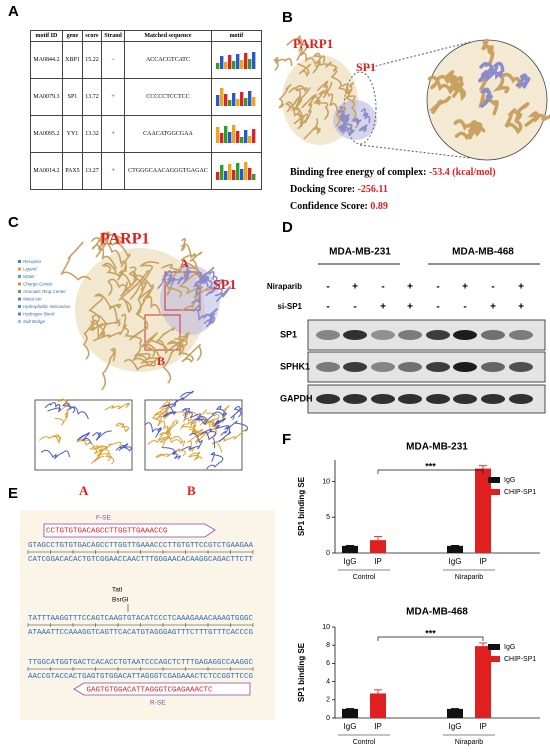 The height and width of the screenshot is (753, 550). I want to click on y-axis-label: SP1 binding SE, so click(301, 506).